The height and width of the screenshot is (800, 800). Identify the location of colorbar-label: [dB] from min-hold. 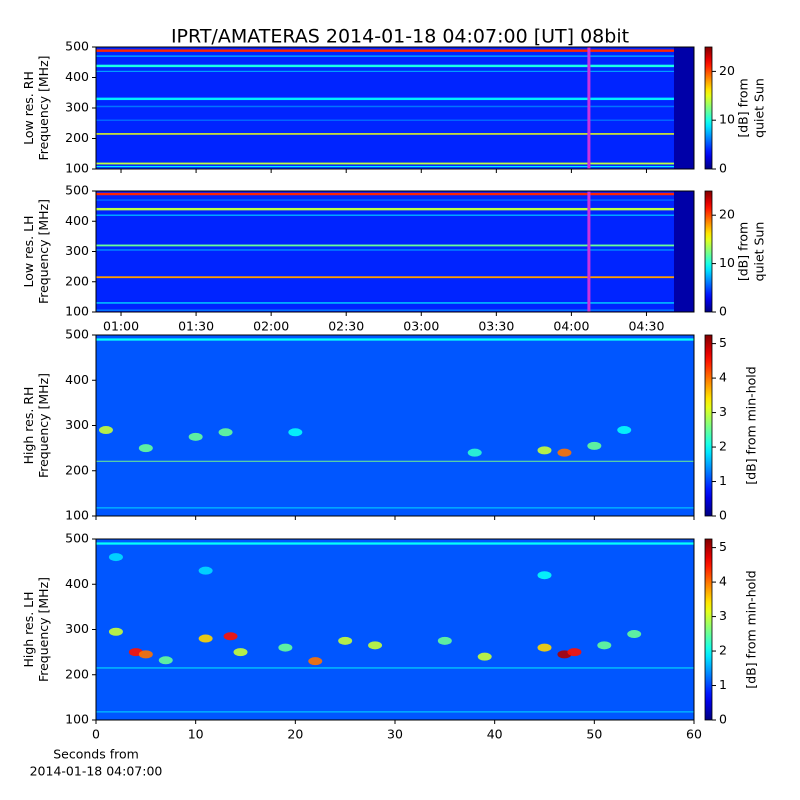
(751, 425).